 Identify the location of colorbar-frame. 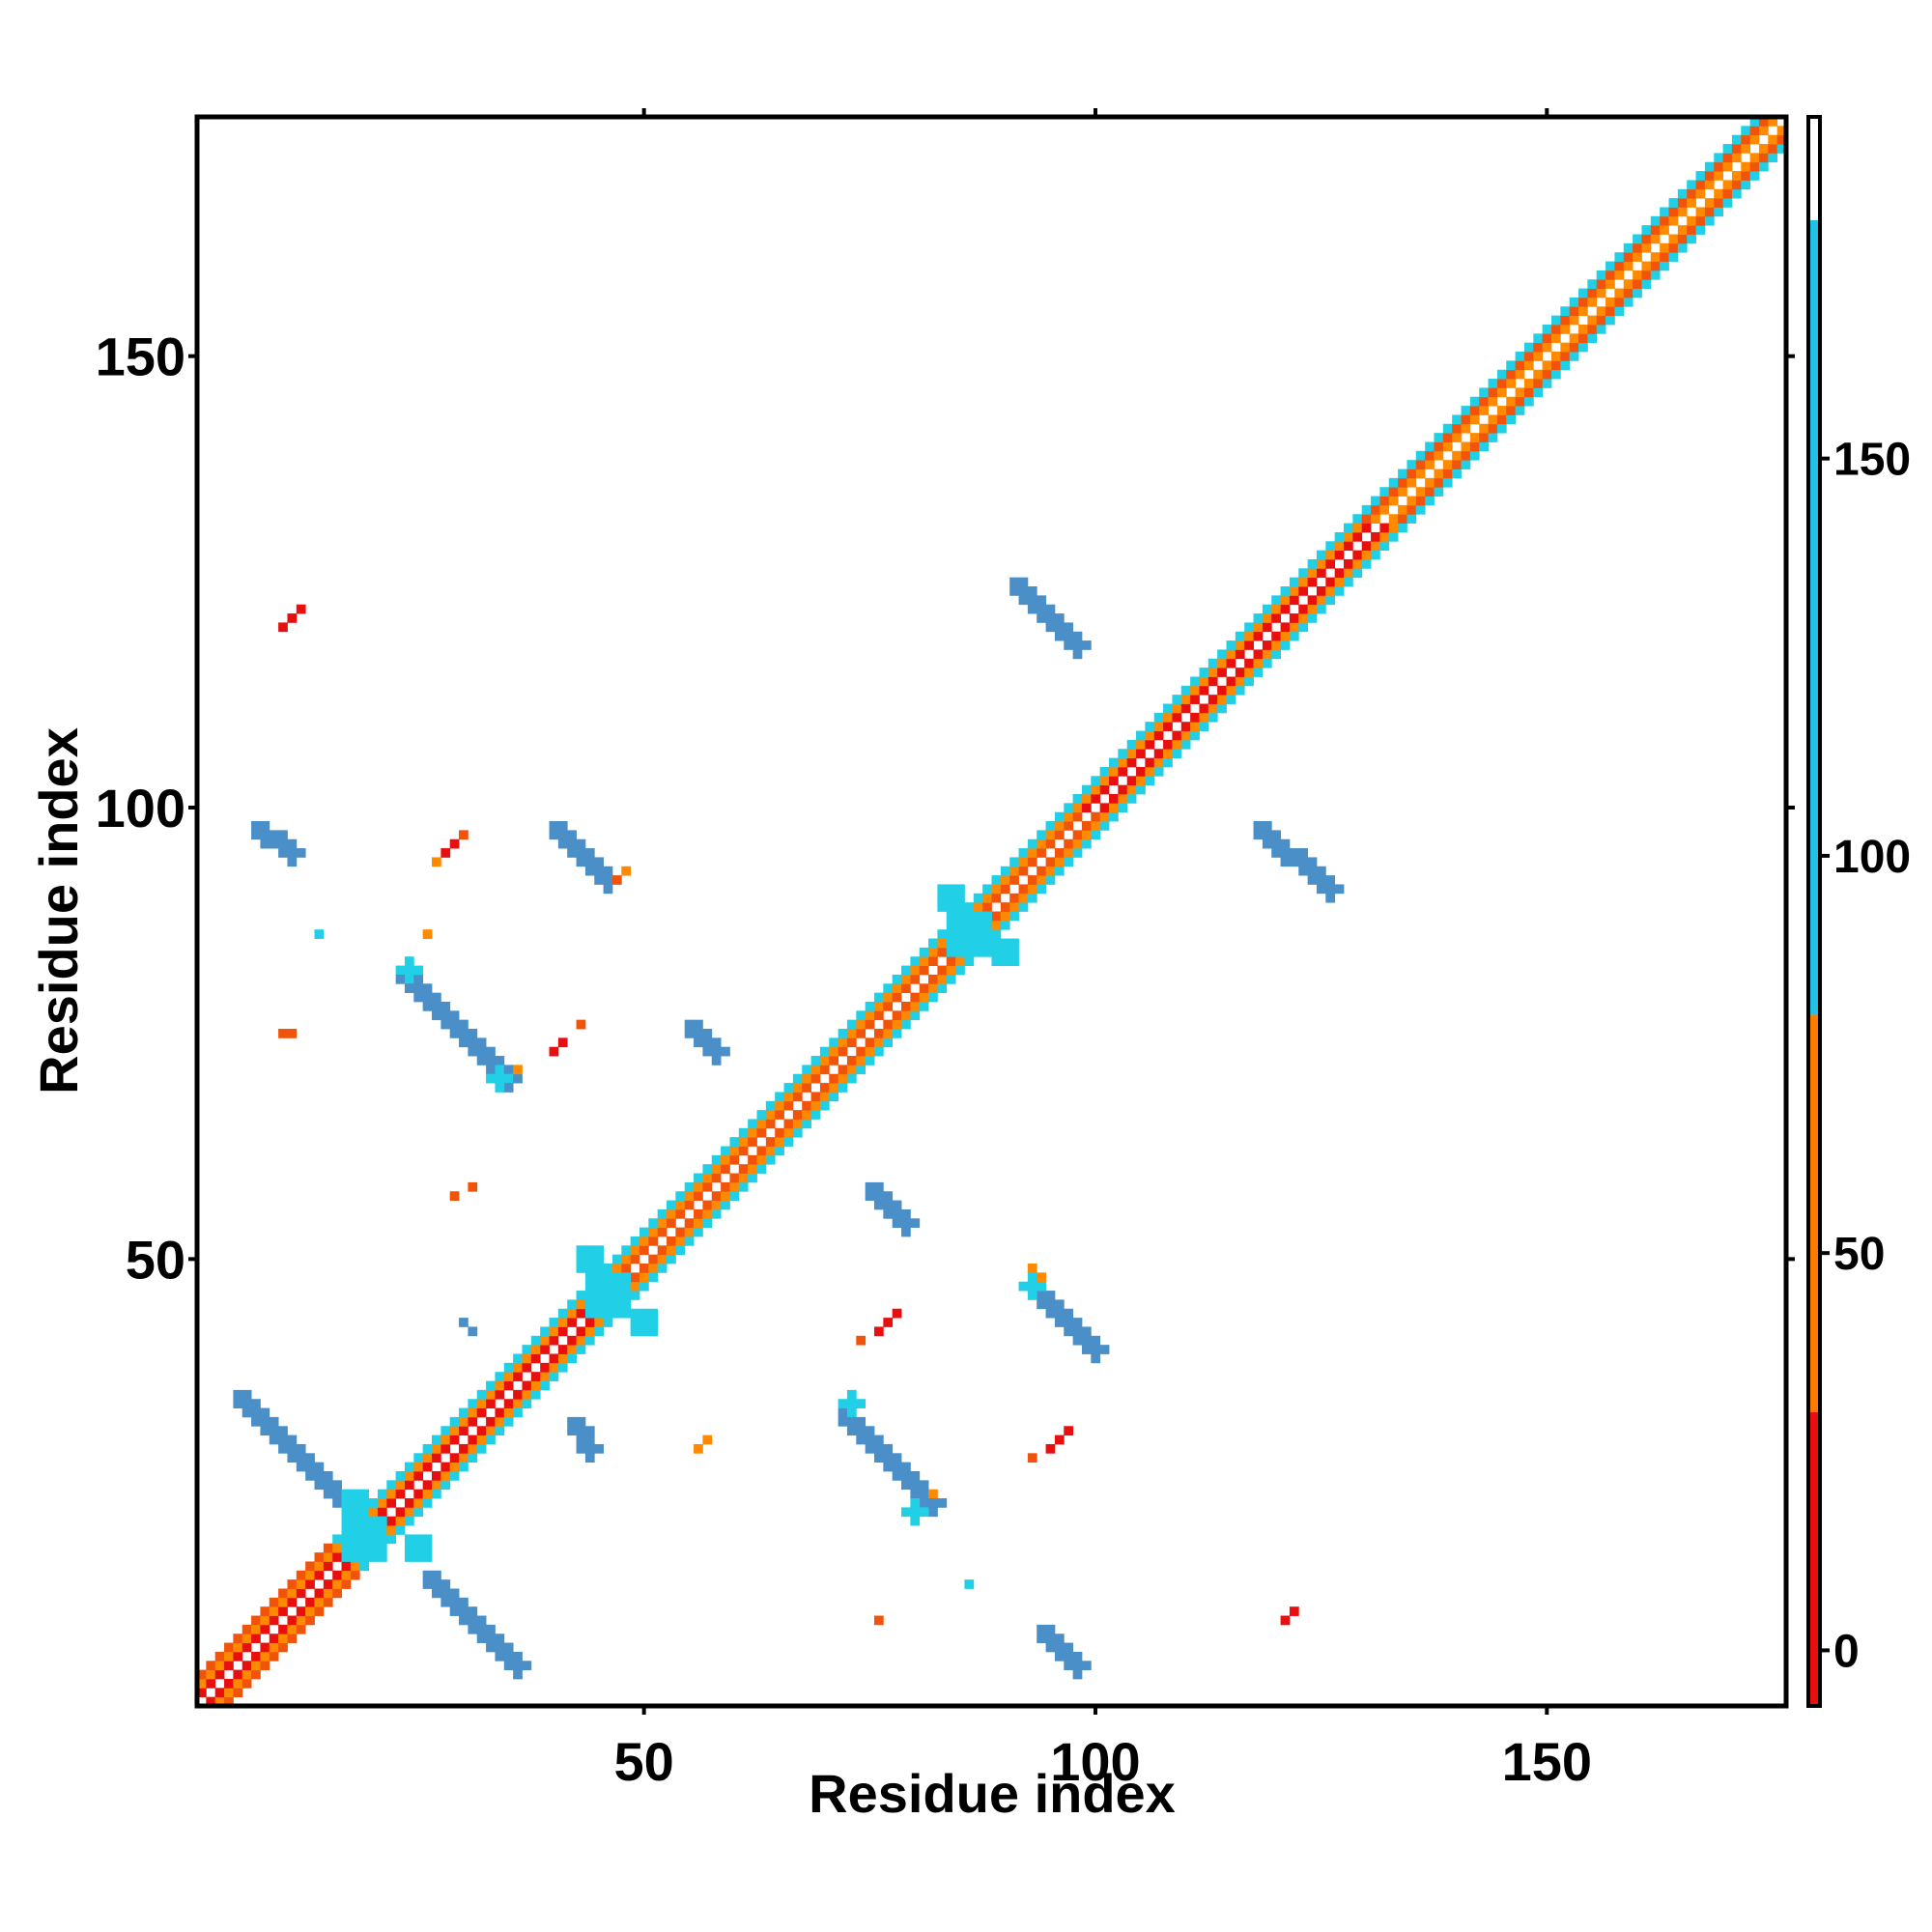
(1814, 911).